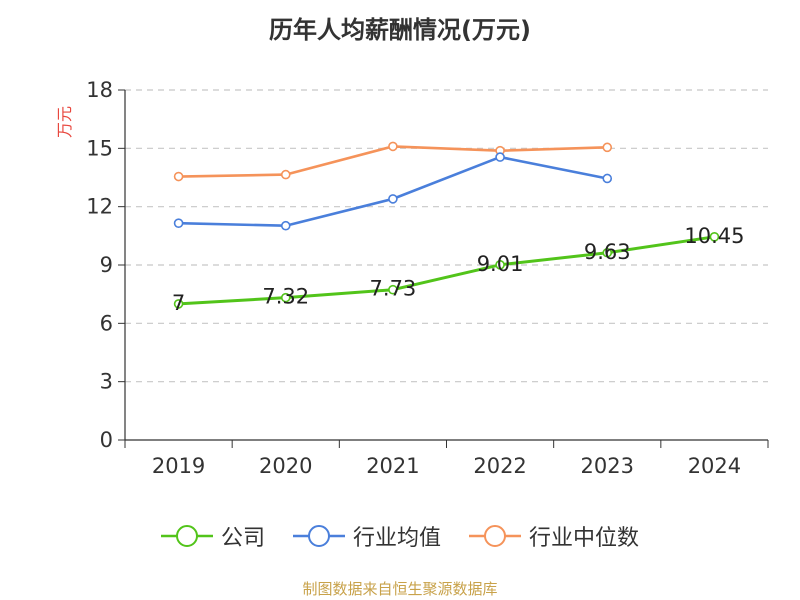  What do you see at coordinates (392, 466) in the screenshot?
I see `x-tick-label: 2021` at bounding box center [392, 466].